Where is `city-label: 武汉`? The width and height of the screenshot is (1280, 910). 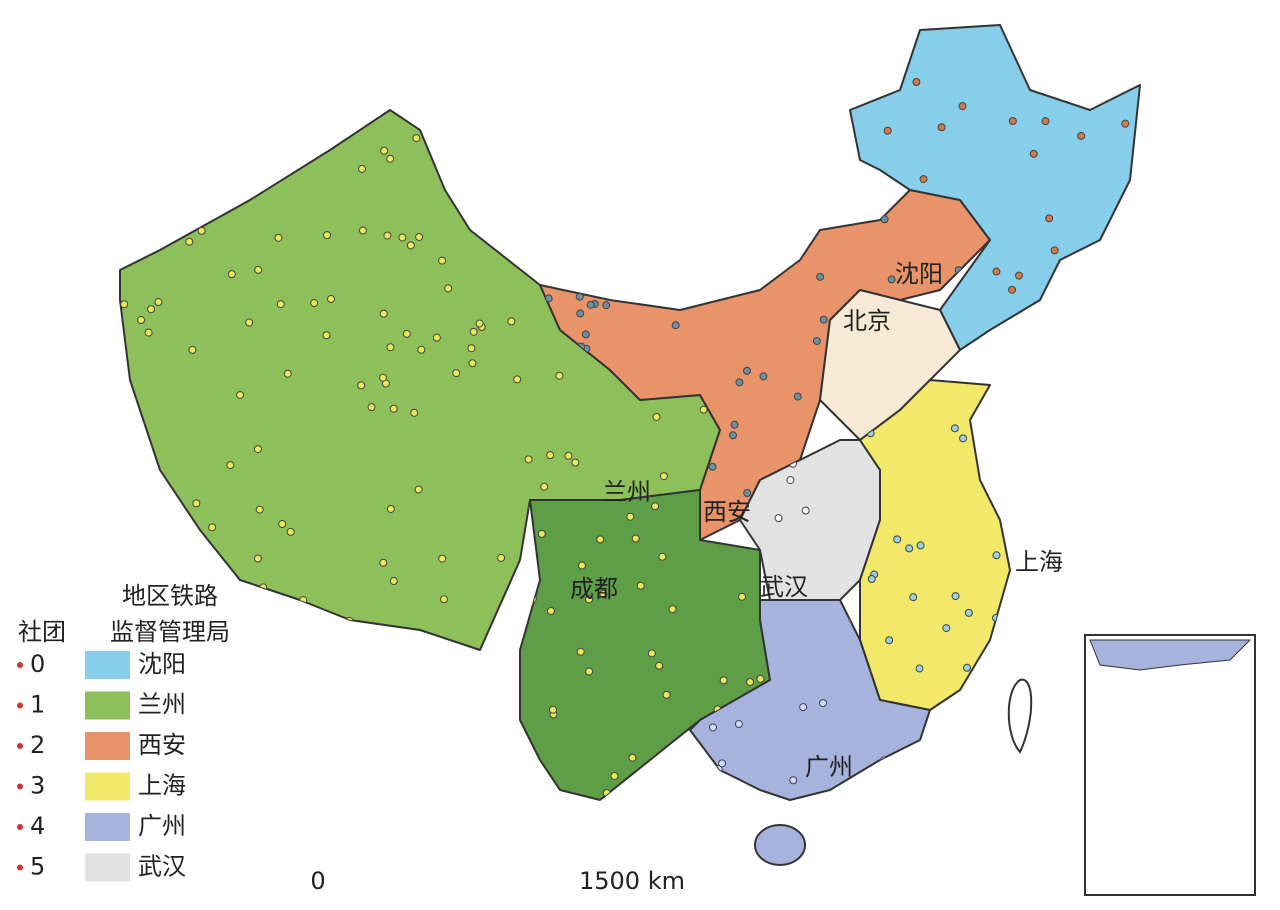
city-label: 武汉 is located at coordinates (784, 587).